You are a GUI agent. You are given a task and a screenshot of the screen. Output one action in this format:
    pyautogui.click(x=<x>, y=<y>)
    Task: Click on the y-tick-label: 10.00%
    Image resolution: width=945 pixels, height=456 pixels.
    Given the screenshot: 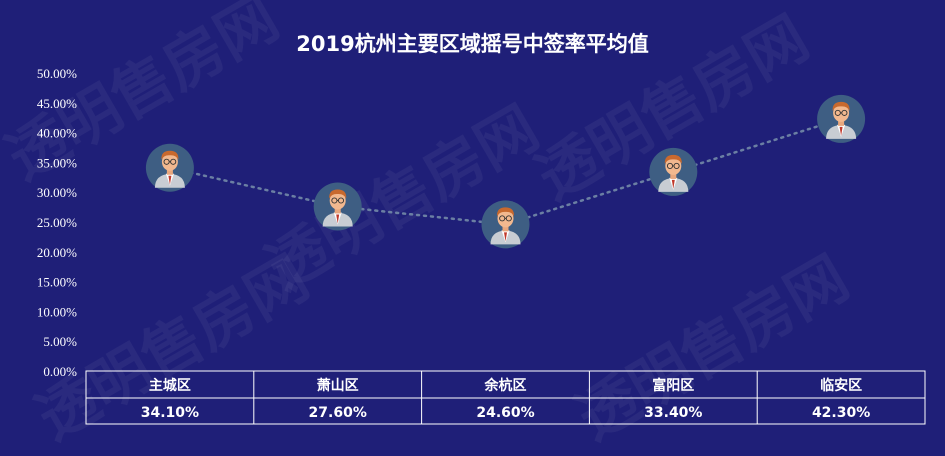 What is the action you would take?
    pyautogui.click(x=57, y=311)
    